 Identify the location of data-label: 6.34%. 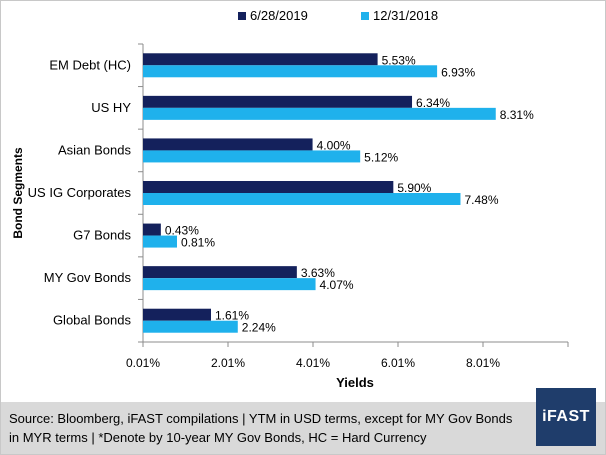
(433, 103).